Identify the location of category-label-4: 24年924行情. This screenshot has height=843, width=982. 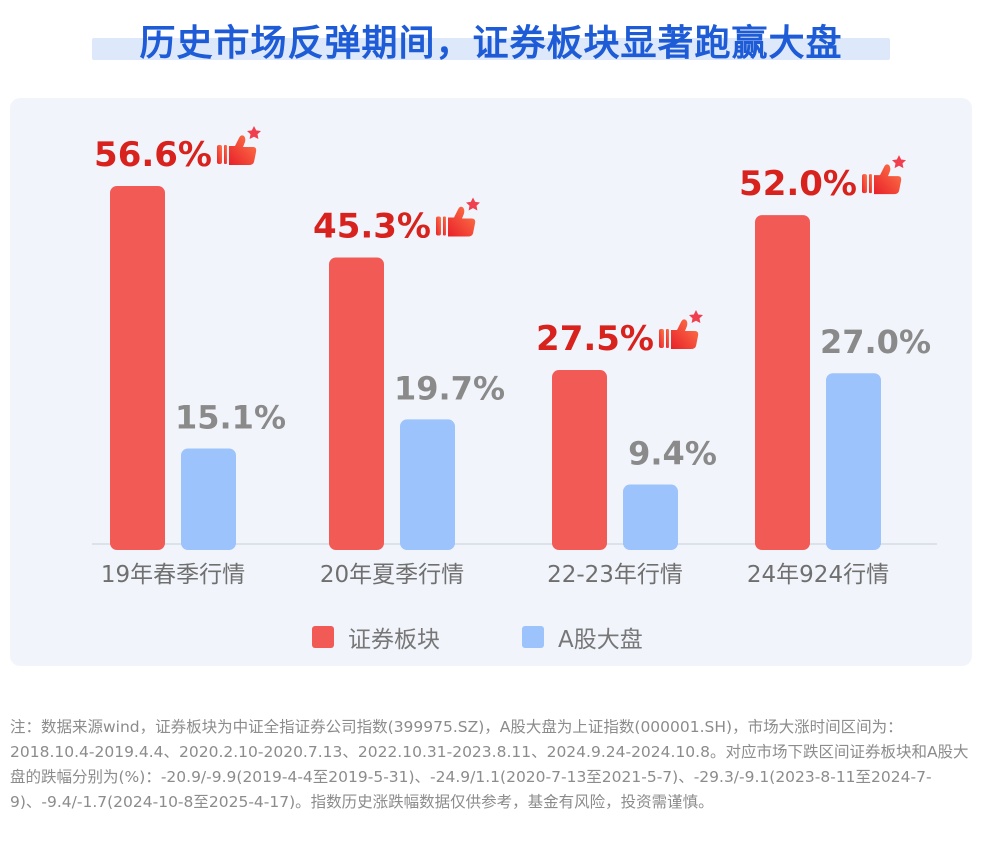
(818, 575).